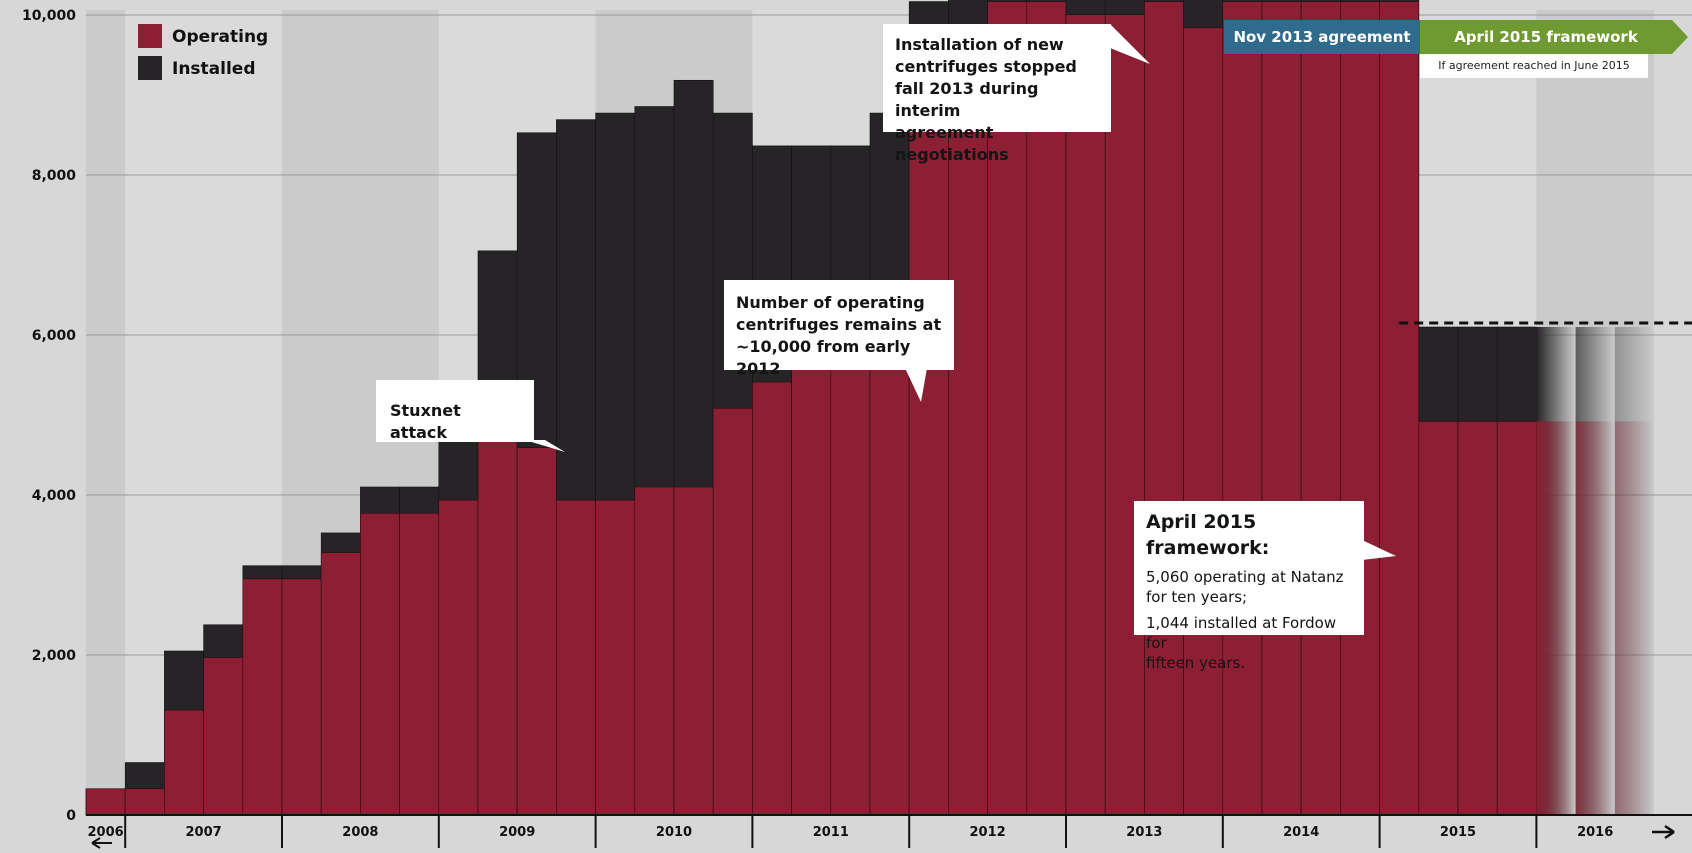  Describe the element at coordinates (360, 832) in the screenshot. I see `x-year-label: 2008` at that location.